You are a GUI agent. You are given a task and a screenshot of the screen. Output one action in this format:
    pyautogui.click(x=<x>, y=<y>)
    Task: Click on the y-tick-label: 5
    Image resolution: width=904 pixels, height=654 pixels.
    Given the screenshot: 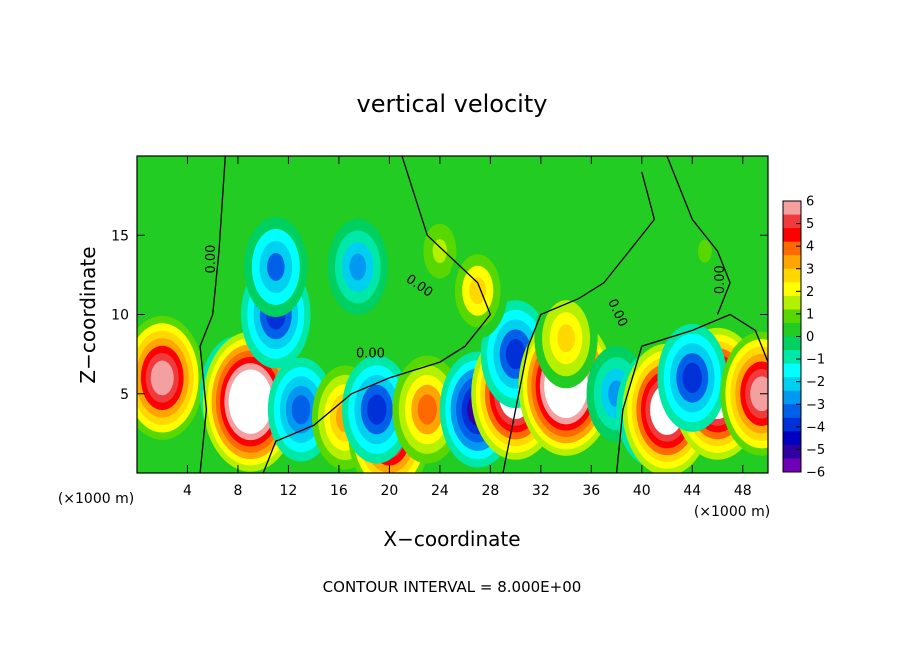 What is the action you would take?
    pyautogui.click(x=124, y=395)
    